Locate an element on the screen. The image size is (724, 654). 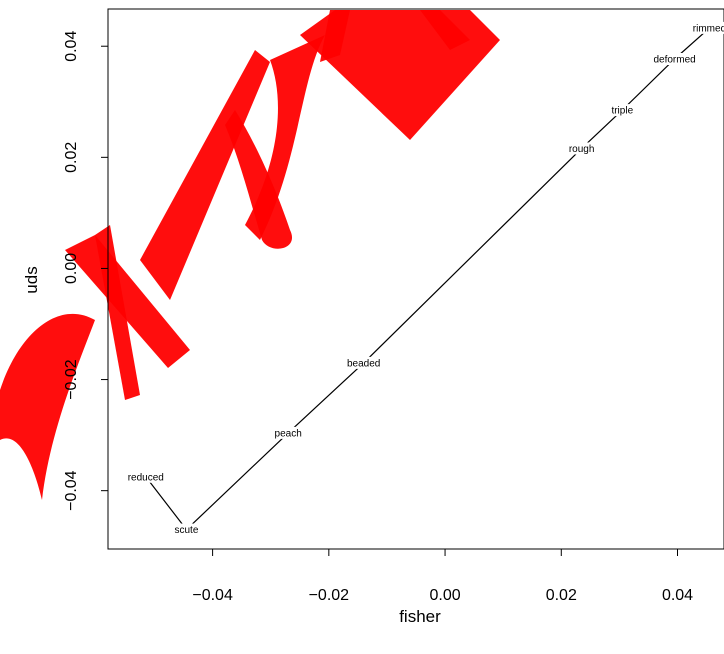
point-label-text: reduced is located at coordinates (146, 477).